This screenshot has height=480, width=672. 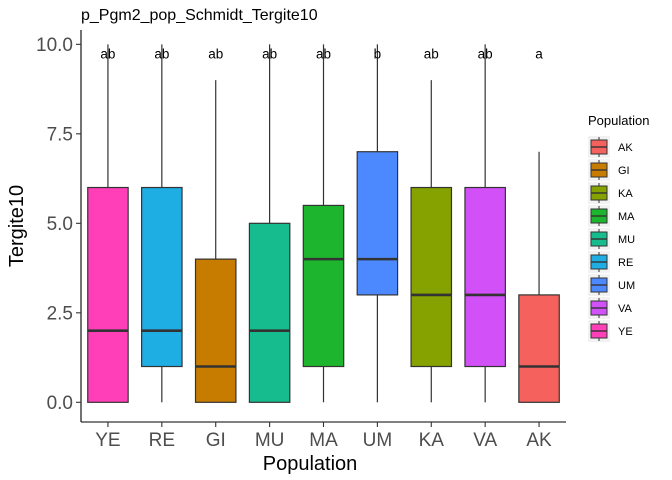 What do you see at coordinates (626, 240) in the screenshot?
I see `legend-label: MU` at bounding box center [626, 240].